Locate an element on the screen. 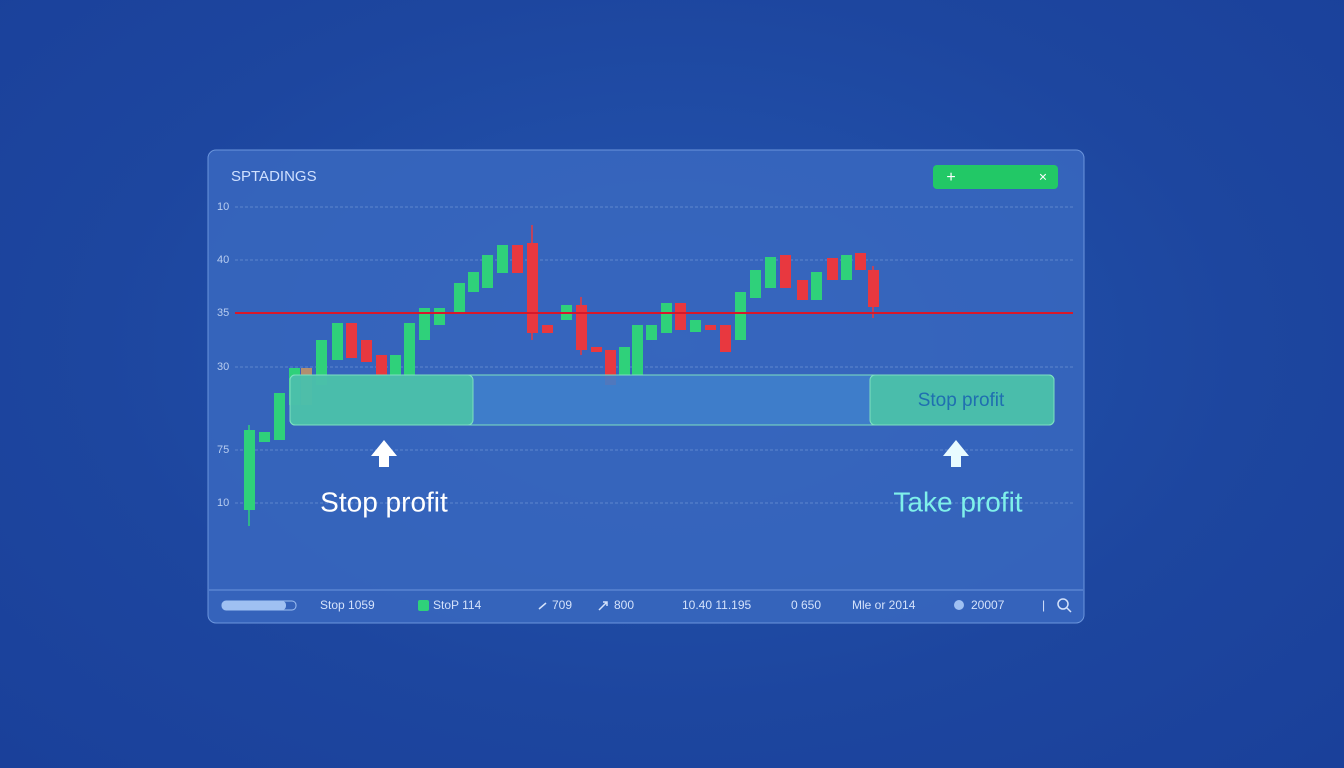 This screenshot has width=1344, height=768. zone-right is located at coordinates (962, 400).